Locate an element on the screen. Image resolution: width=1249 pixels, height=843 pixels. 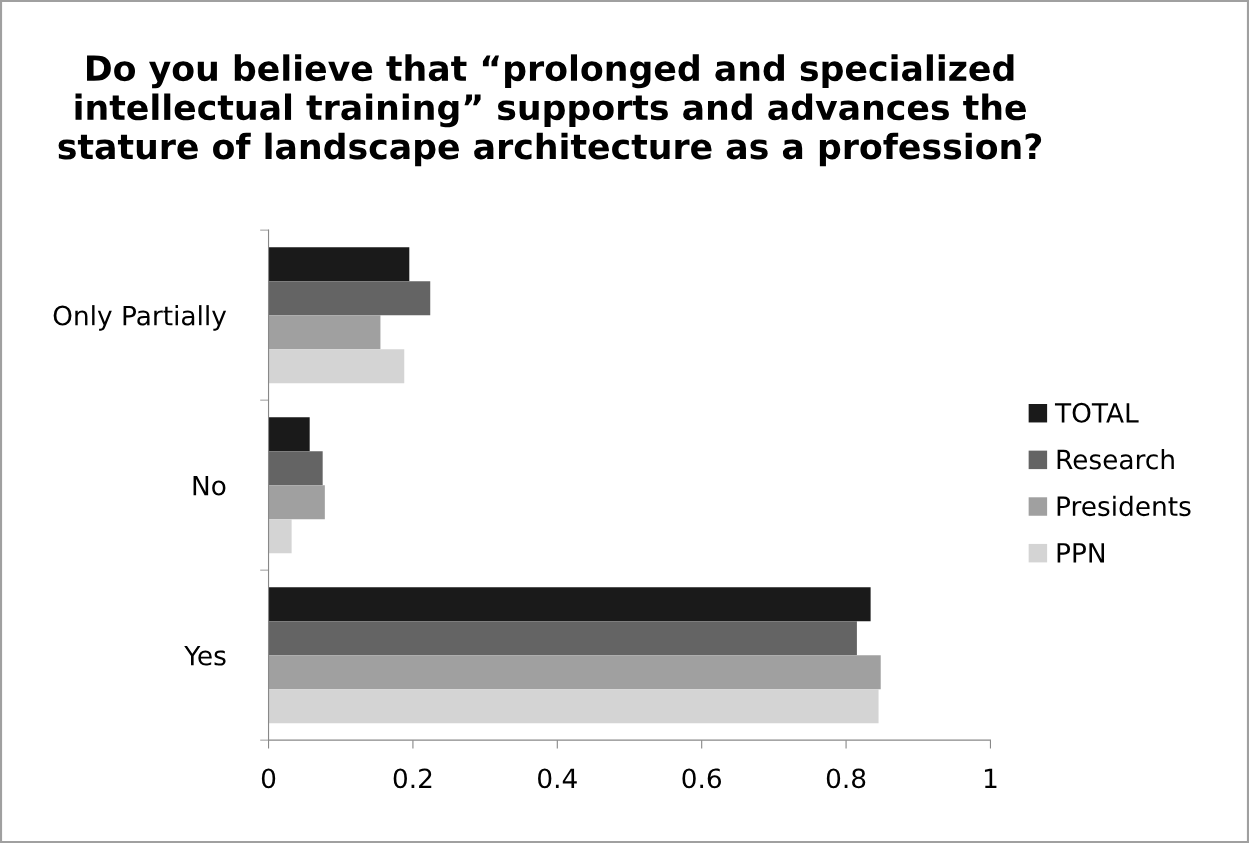
y-tick-label: Only Partially is located at coordinates (140, 318).